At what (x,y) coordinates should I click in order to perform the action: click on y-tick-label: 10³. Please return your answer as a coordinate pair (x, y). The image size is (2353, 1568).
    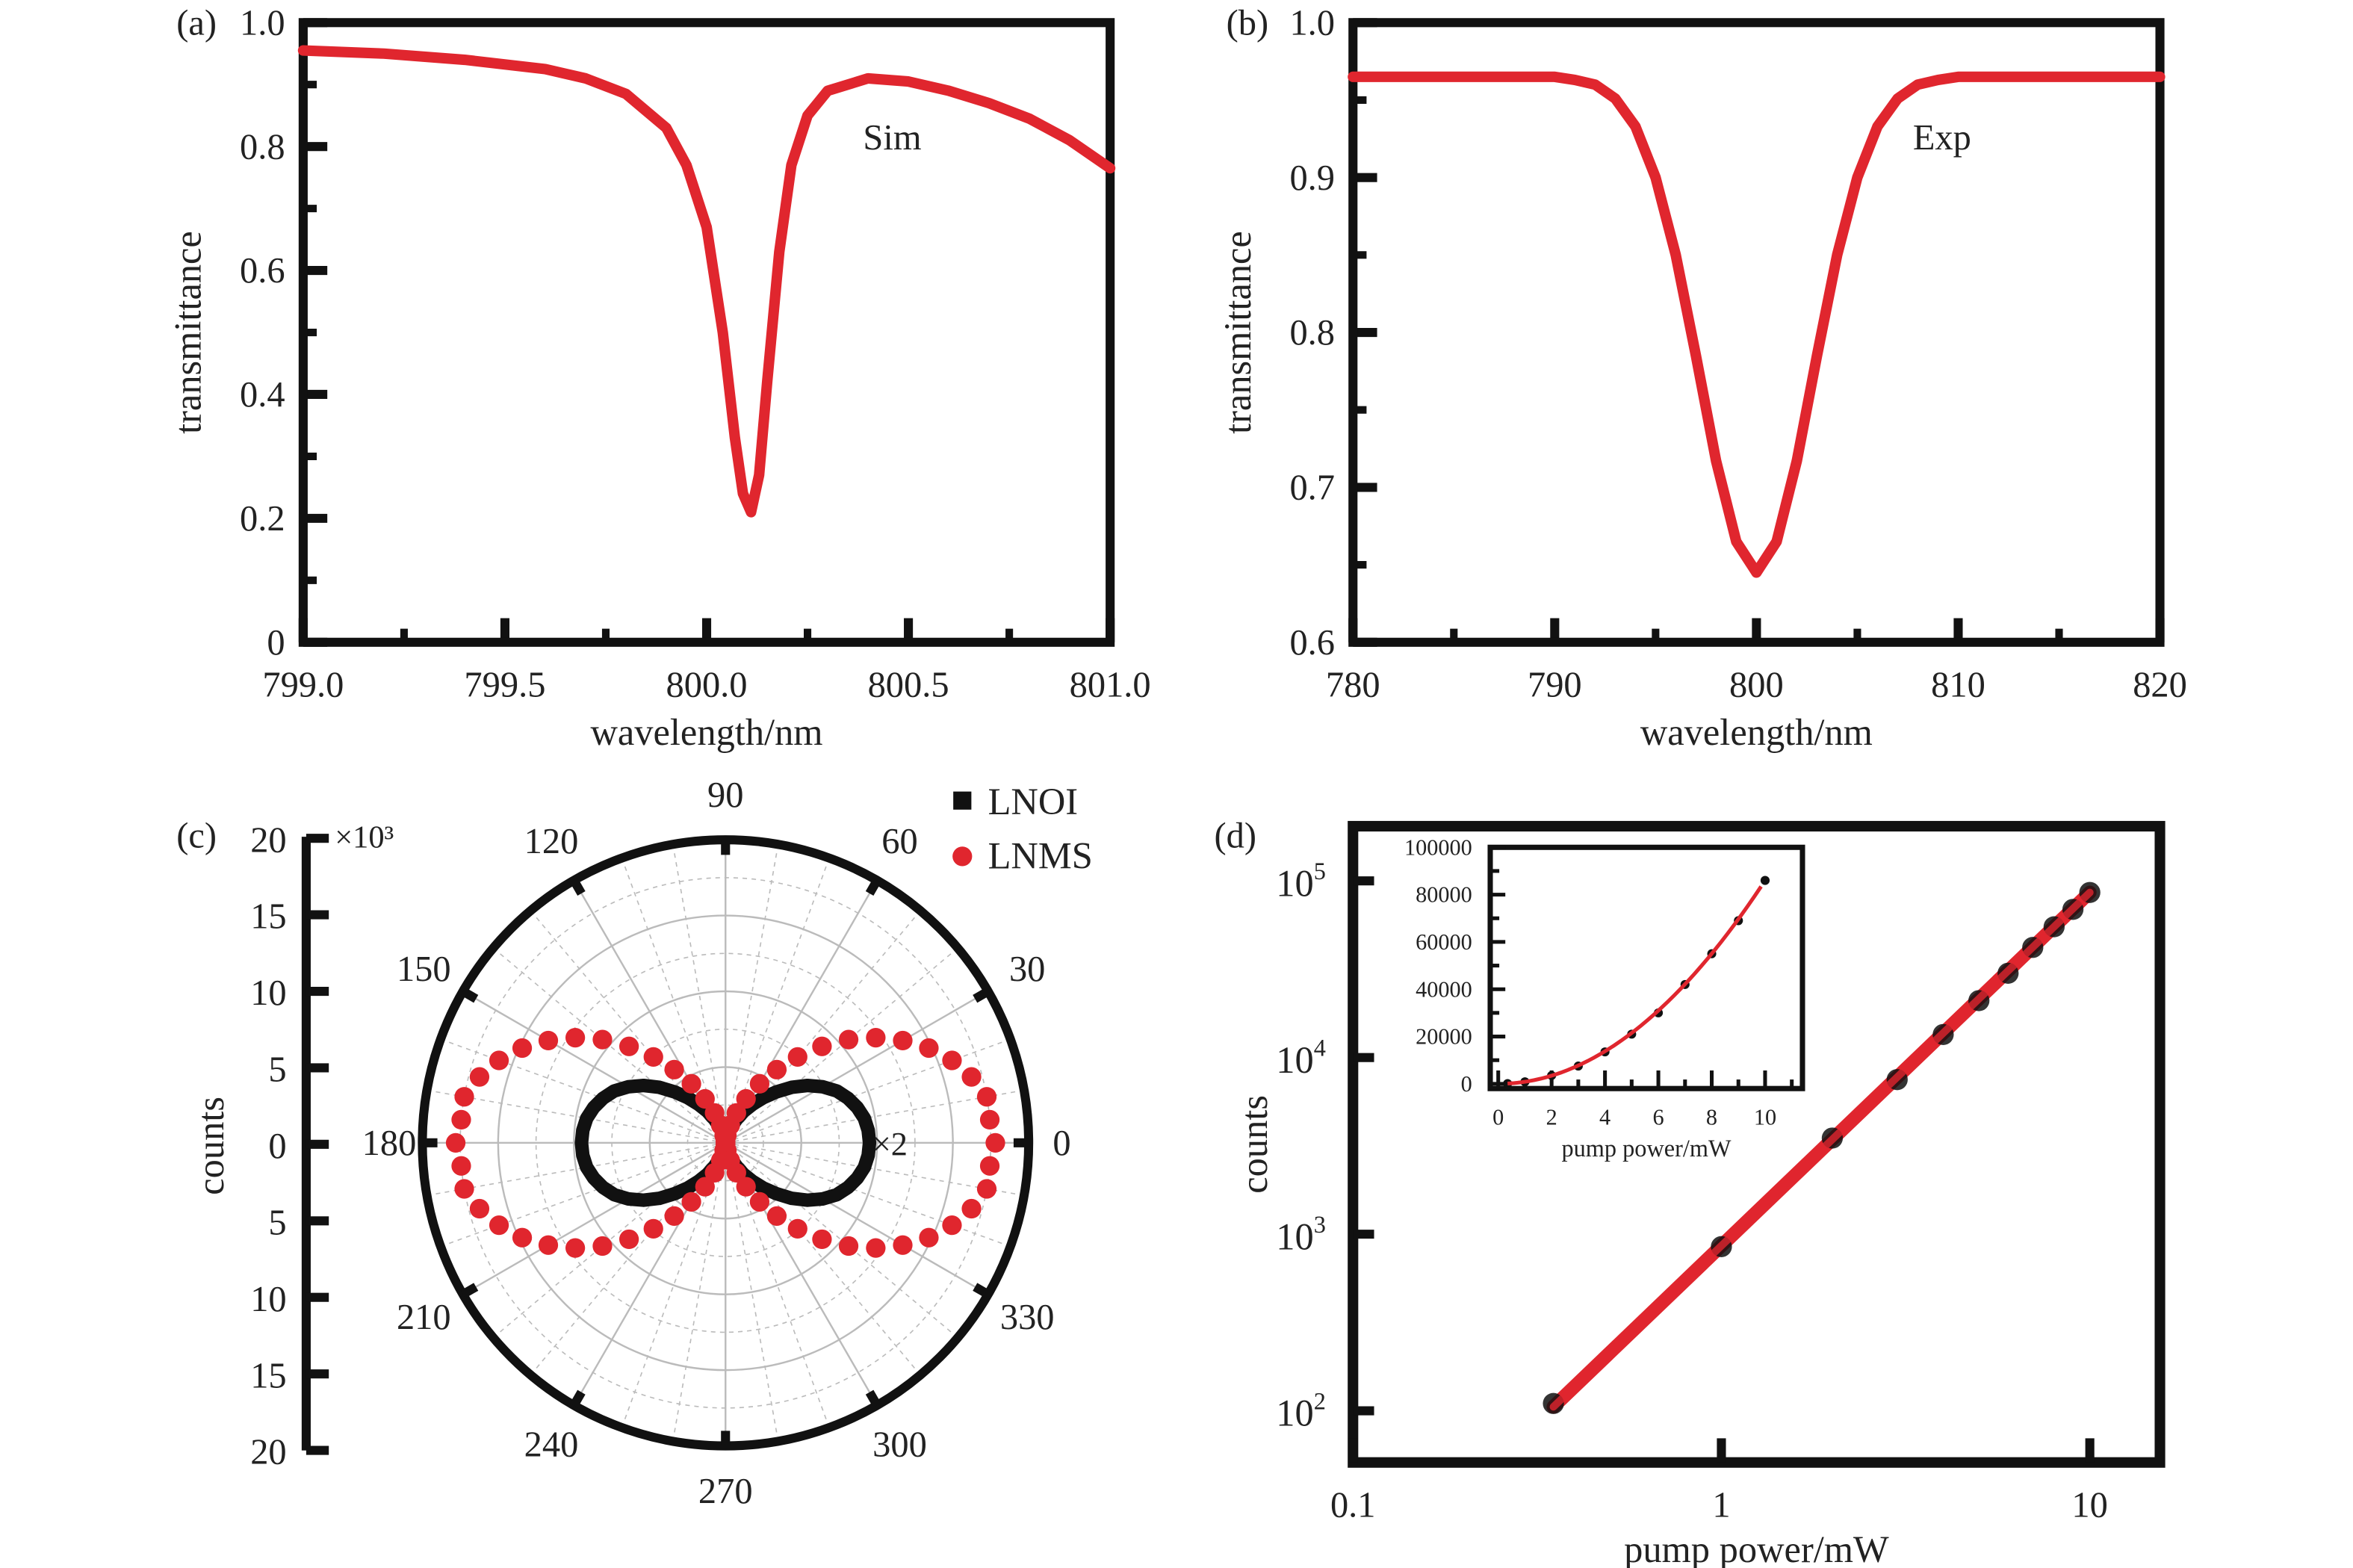
    Looking at the image, I should click on (1301, 1234).